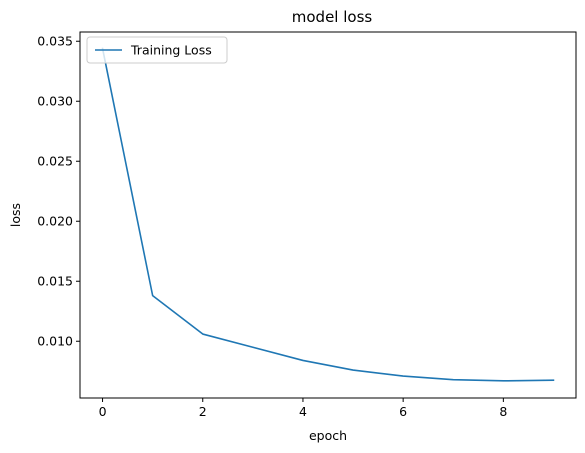 Image resolution: width=585 pixels, height=453 pixels. What do you see at coordinates (403, 411) in the screenshot?
I see `x-tick-label: 6` at bounding box center [403, 411].